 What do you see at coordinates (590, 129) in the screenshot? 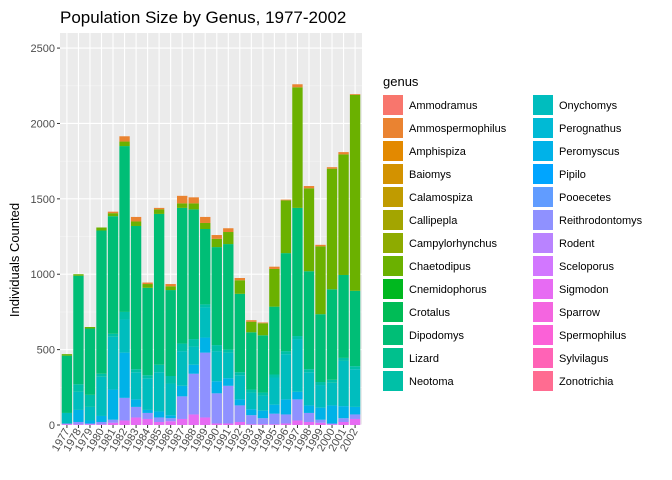
I see `legend-label: Perognathus` at bounding box center [590, 129].